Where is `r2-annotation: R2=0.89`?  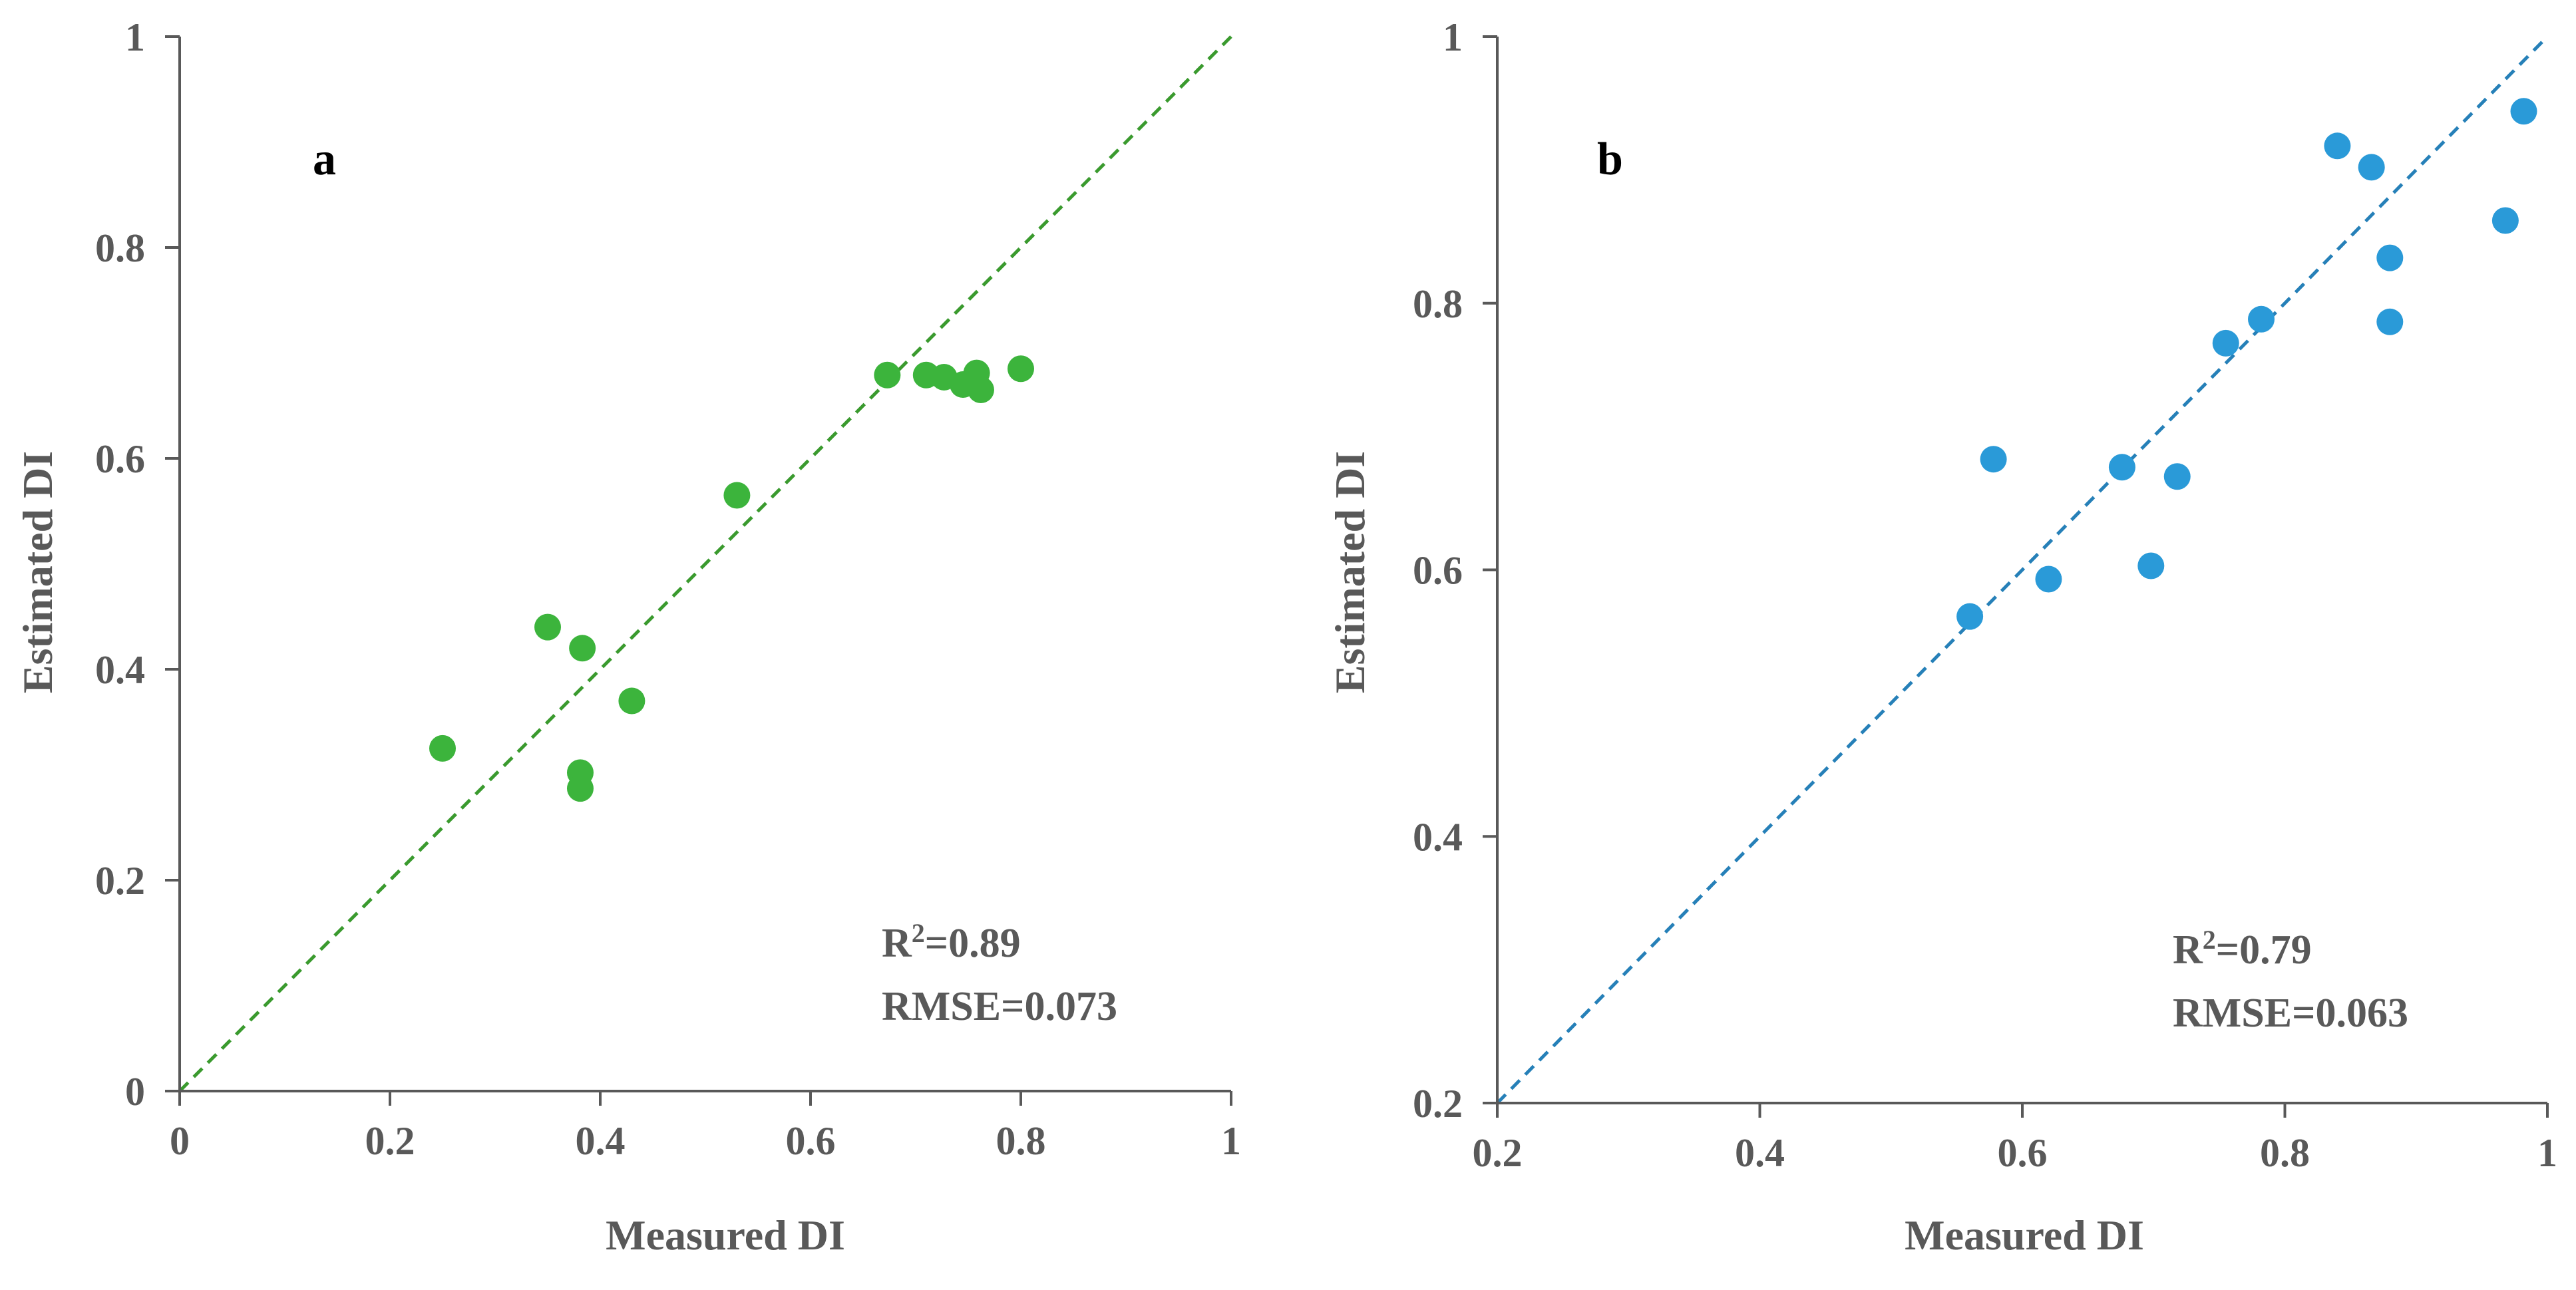 r2-annotation: R2=0.89 is located at coordinates (951, 942).